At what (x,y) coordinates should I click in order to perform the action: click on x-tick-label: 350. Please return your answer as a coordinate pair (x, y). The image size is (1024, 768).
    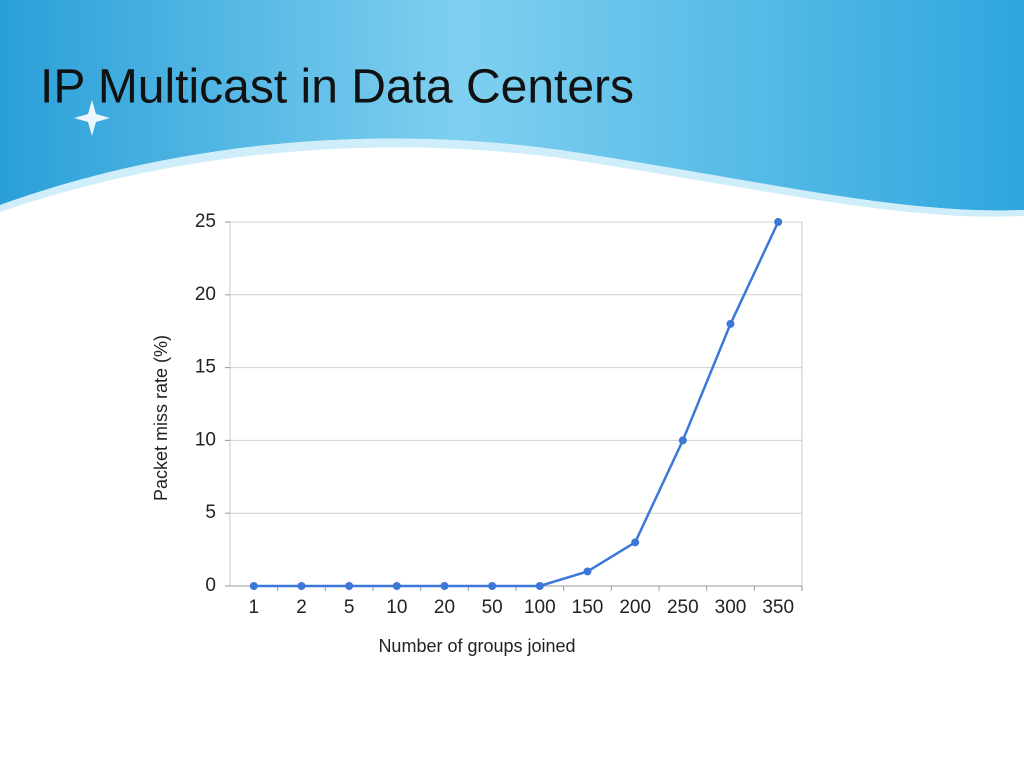
    Looking at the image, I should click on (778, 607).